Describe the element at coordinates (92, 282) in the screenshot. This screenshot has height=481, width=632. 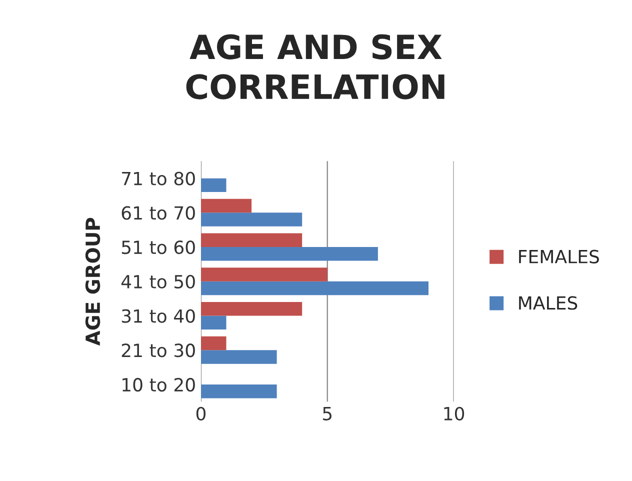
I see `y-axis-title: AGE GROUP` at that location.